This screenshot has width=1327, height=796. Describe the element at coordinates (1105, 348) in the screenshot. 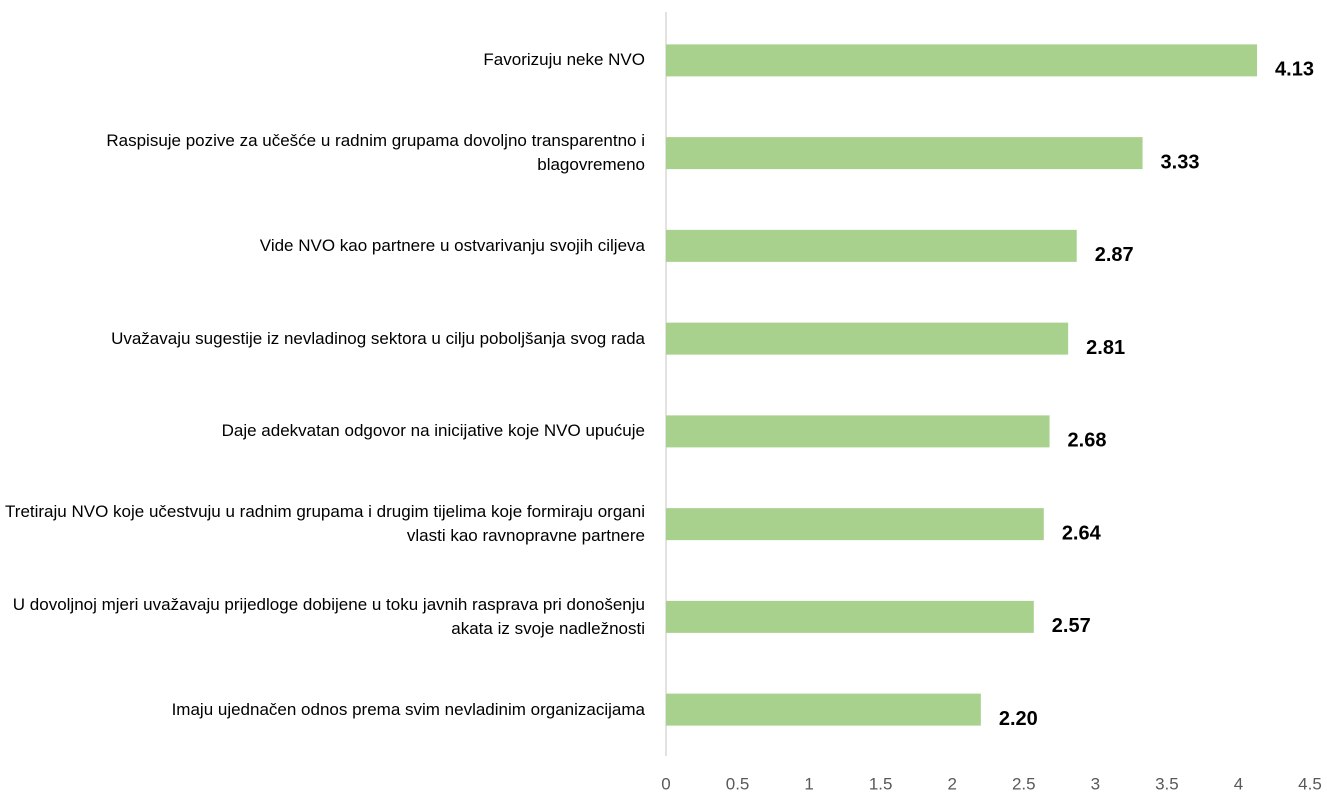

I see `value-label: 2.81` at that location.